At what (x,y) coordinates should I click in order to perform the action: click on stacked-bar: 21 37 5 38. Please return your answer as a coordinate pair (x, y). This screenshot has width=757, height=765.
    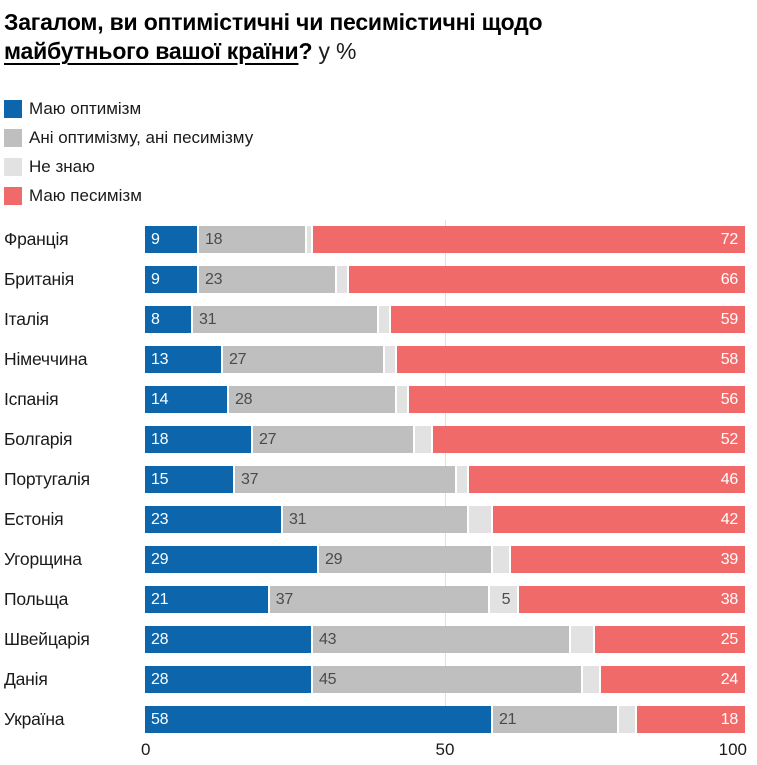
    Looking at the image, I should click on (445, 599).